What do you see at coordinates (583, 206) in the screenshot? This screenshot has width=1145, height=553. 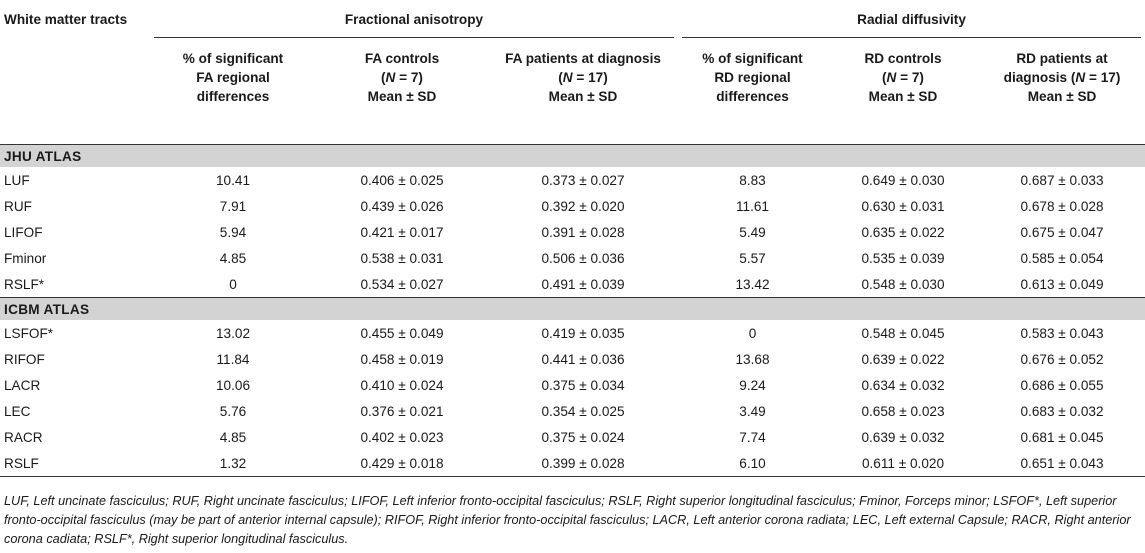 I see `value-cell: 0.392 ± 0.020` at bounding box center [583, 206].